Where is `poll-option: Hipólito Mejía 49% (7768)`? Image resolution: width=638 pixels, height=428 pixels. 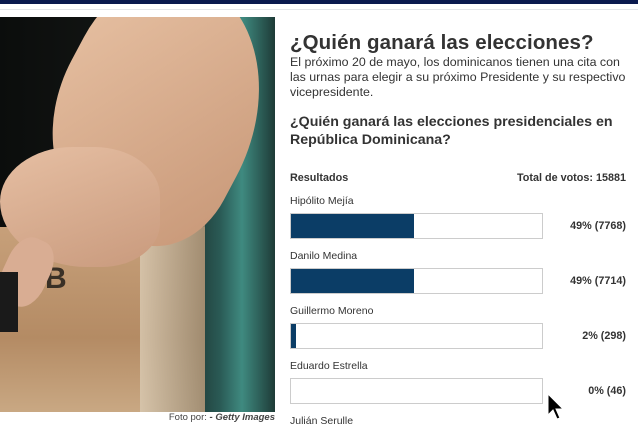 poll-option: Hipólito Mejía 49% (7768) is located at coordinates (460, 217).